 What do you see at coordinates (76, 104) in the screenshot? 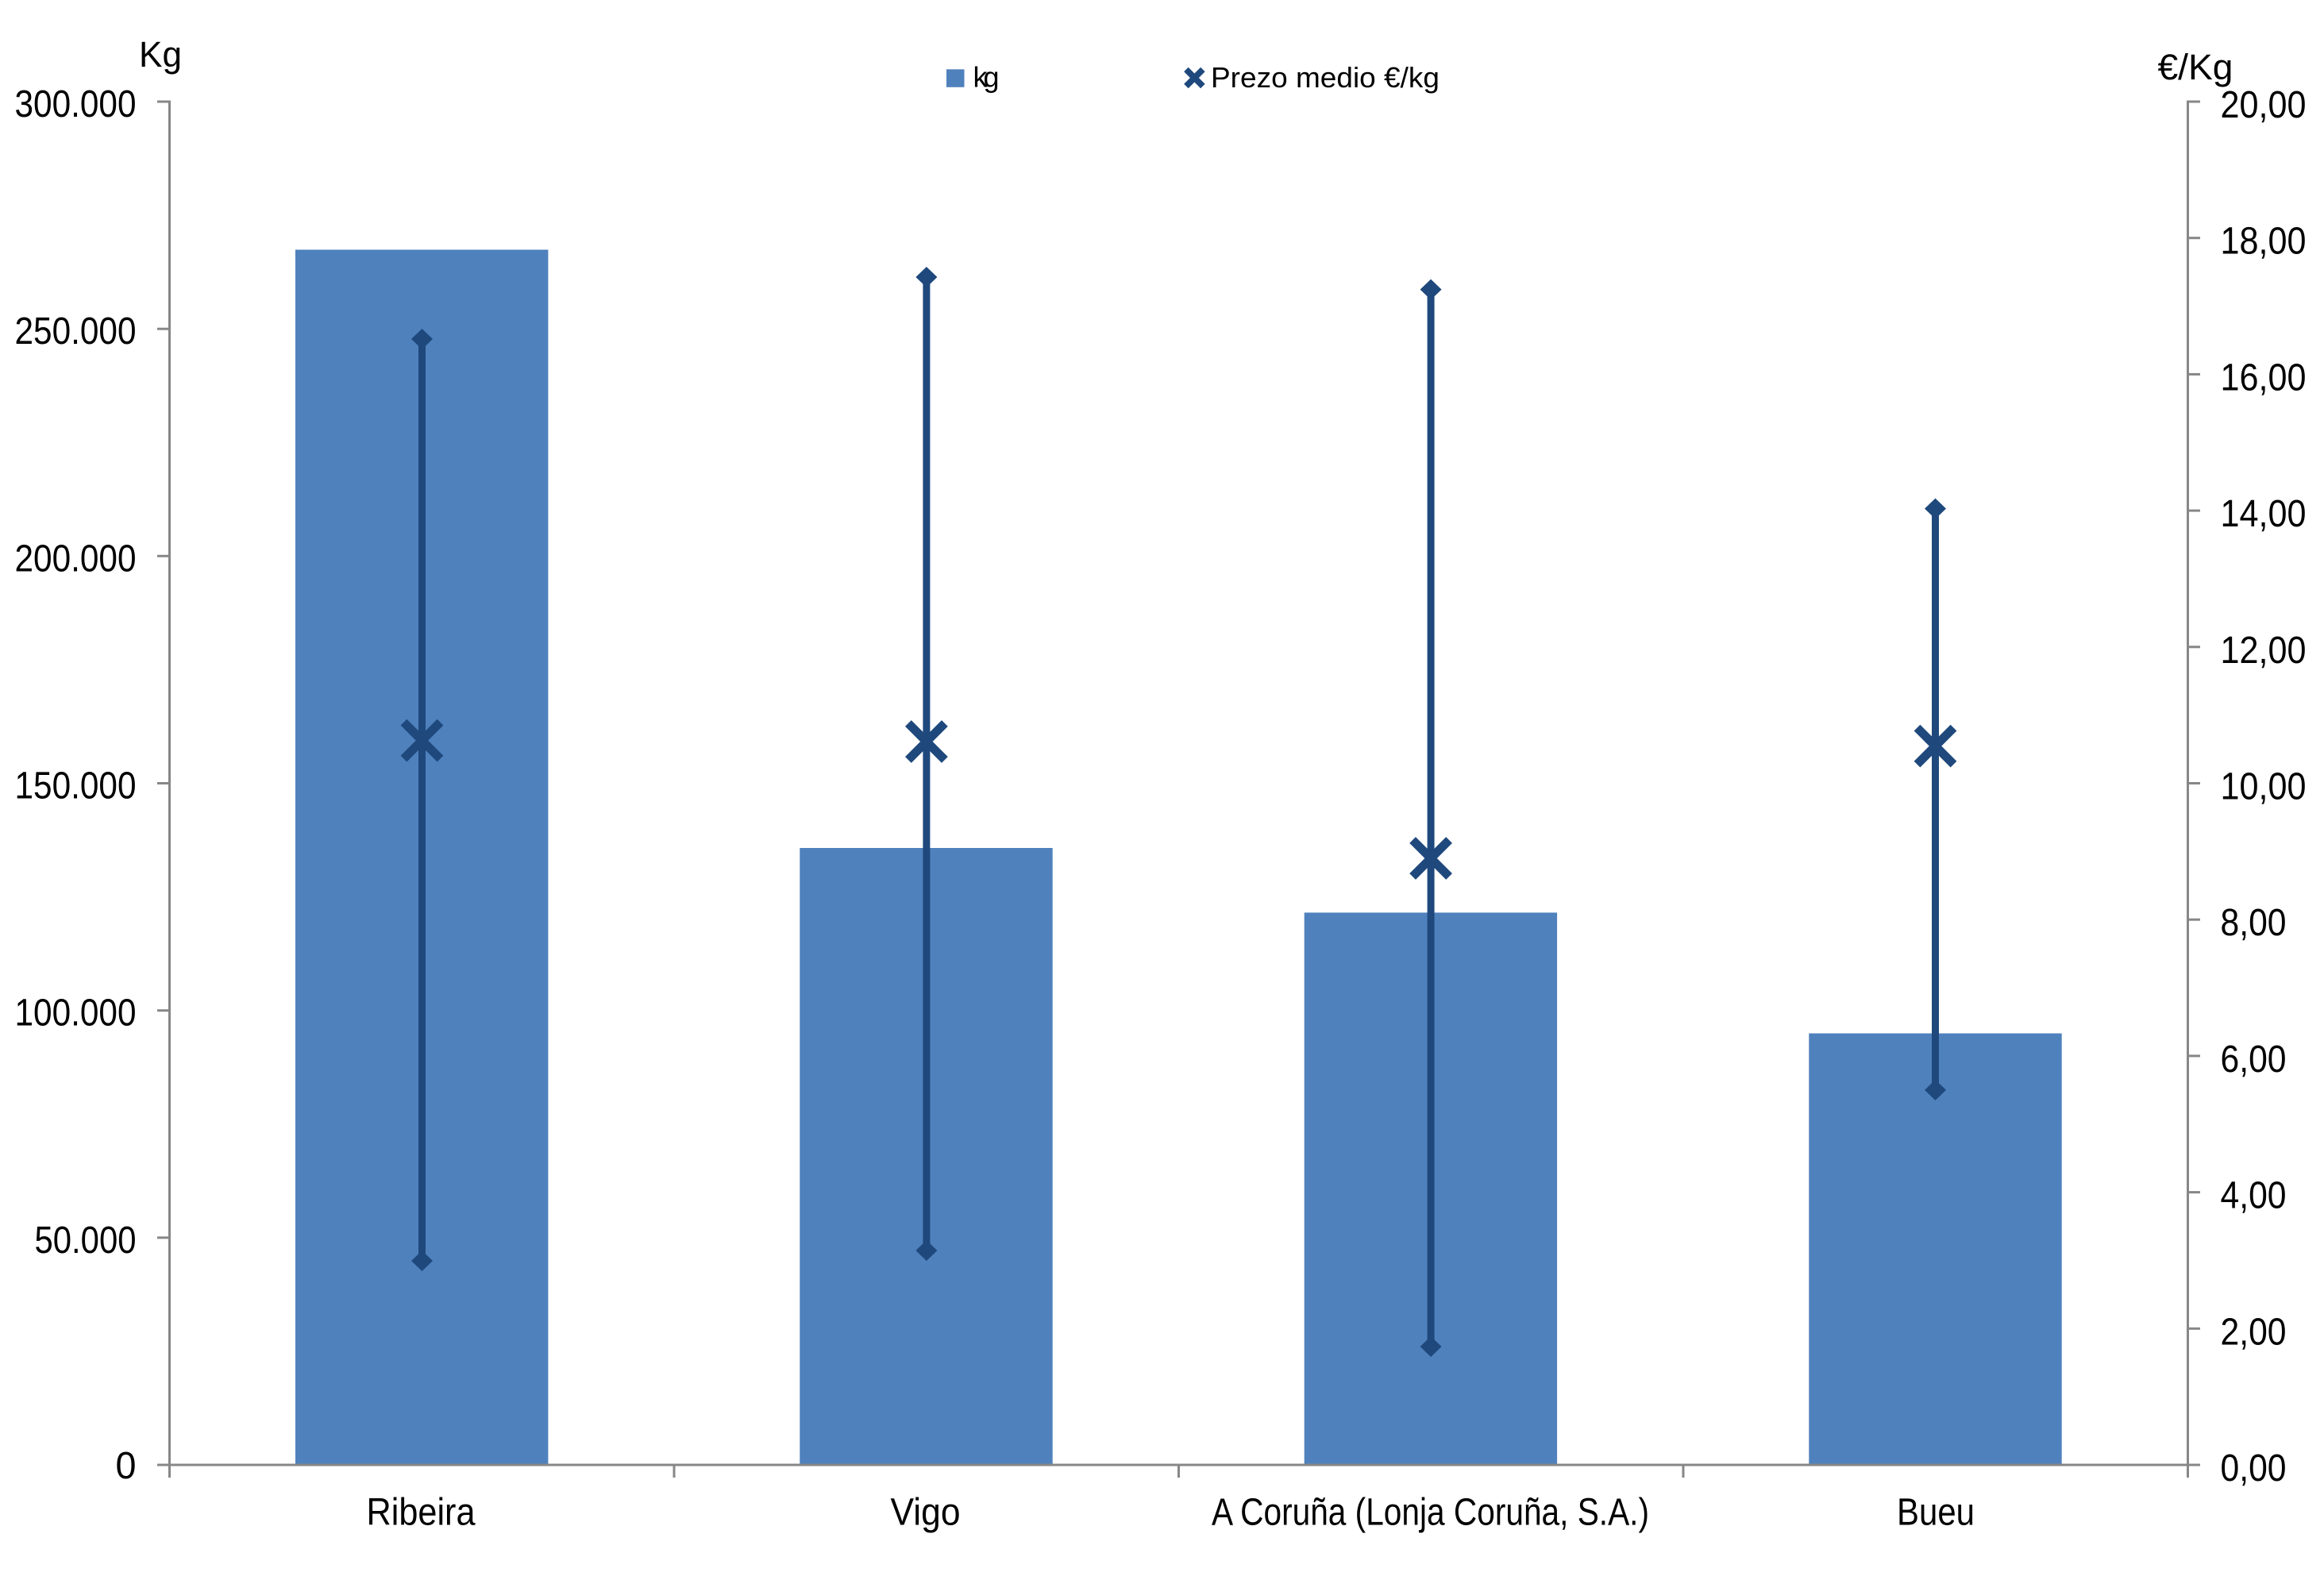
I see `svg-text: 300.000` at bounding box center [76, 104].